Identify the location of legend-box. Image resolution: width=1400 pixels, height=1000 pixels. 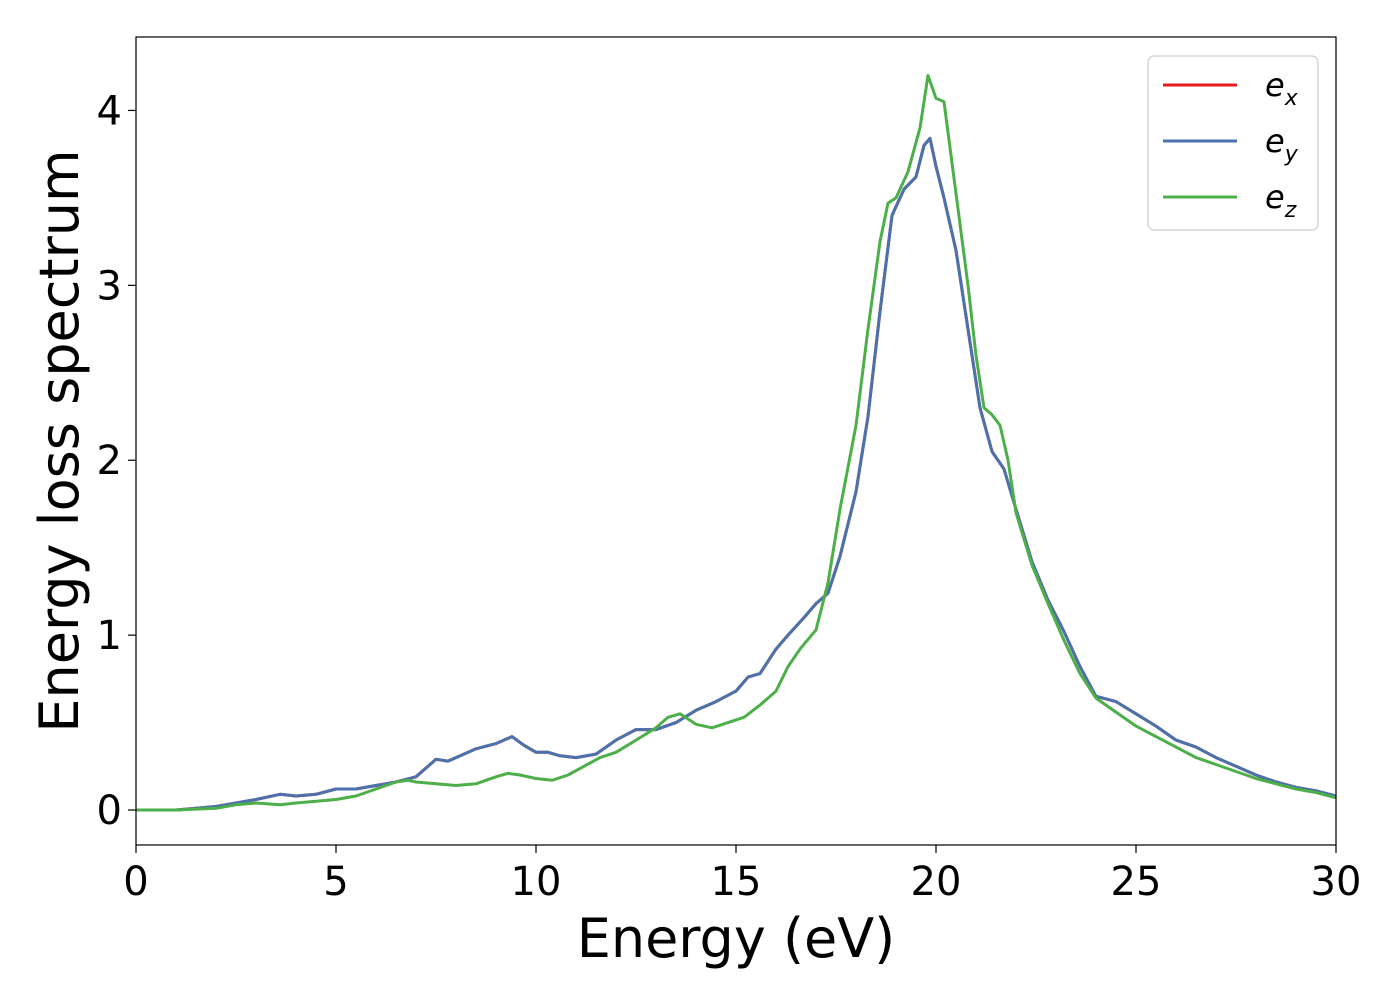
(1233, 143).